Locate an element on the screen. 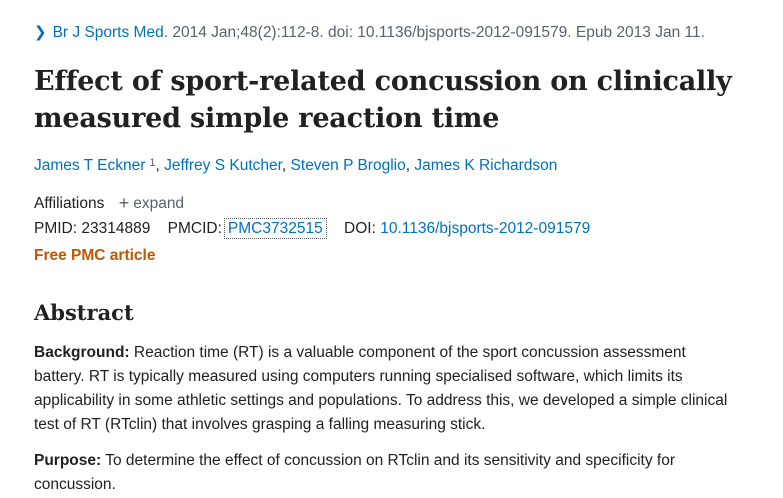  author-link: Steven P Broglio is located at coordinates (348, 165).